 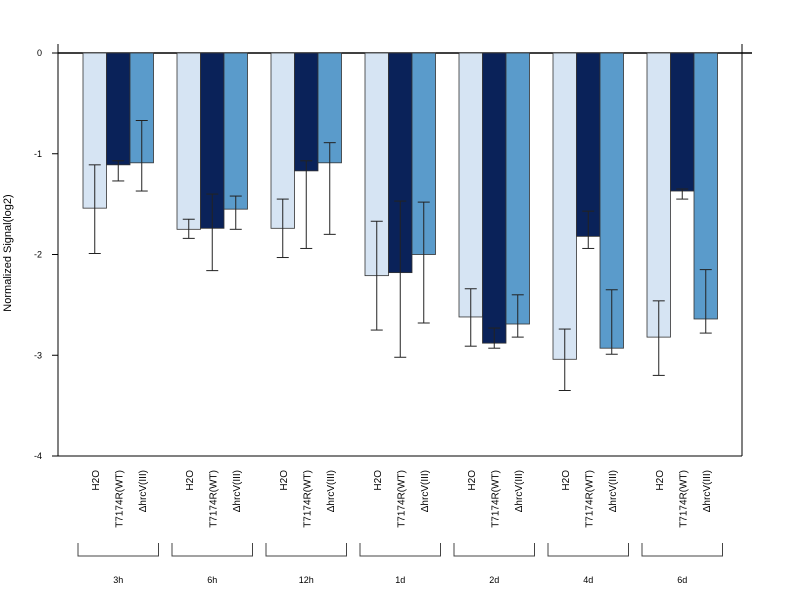 What do you see at coordinates (682, 580) in the screenshot?
I see `category-label: 6d` at bounding box center [682, 580].